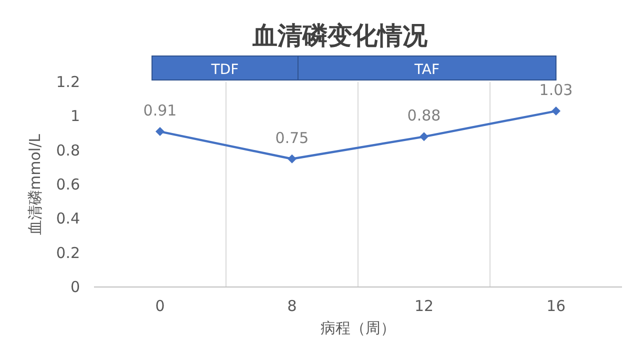 This screenshot has height=348, width=640. Describe the element at coordinates (75, 116) in the screenshot. I see `y-tick-label: 1` at that location.